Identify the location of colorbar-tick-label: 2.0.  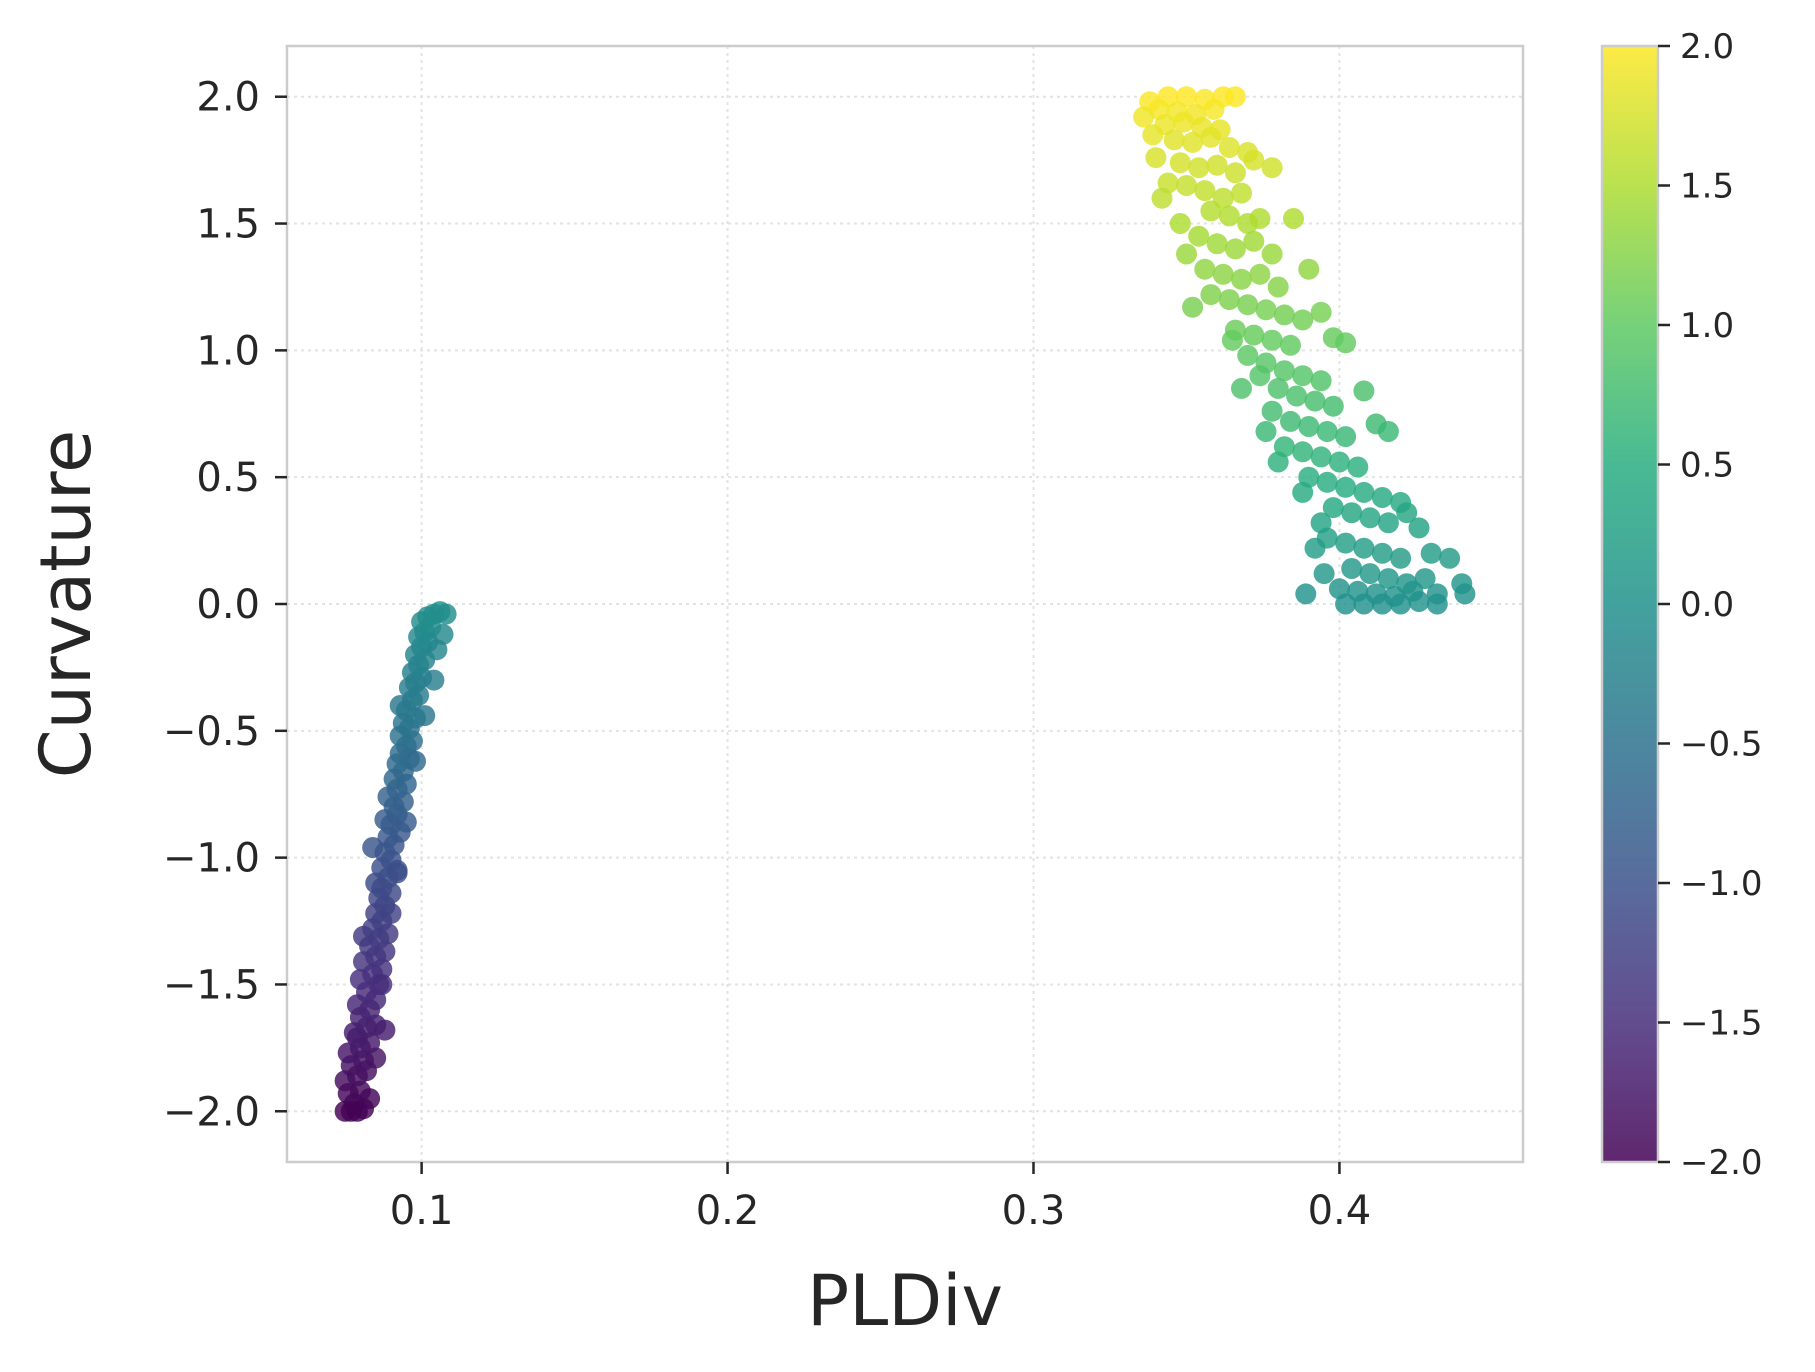
(1707, 47).